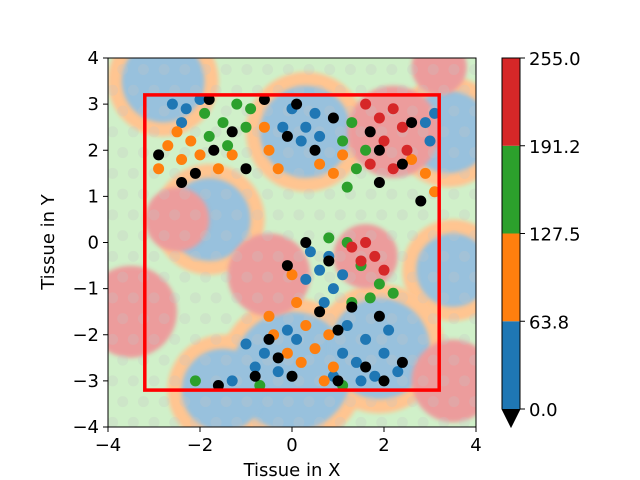  I want to click on y-tick-label: 1, so click(93, 196).